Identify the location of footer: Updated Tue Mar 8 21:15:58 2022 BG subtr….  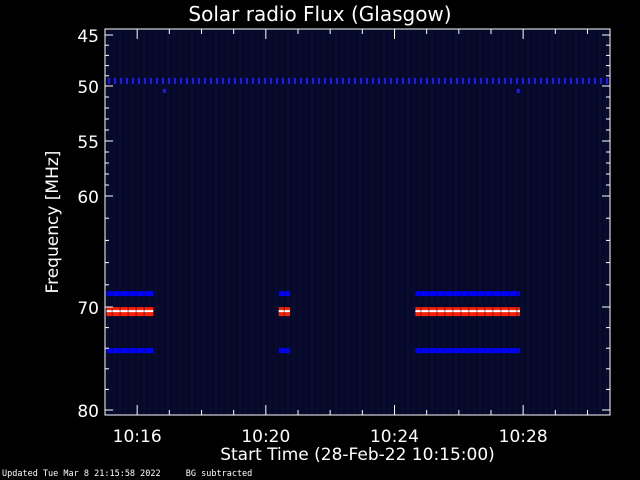
(137, 474).